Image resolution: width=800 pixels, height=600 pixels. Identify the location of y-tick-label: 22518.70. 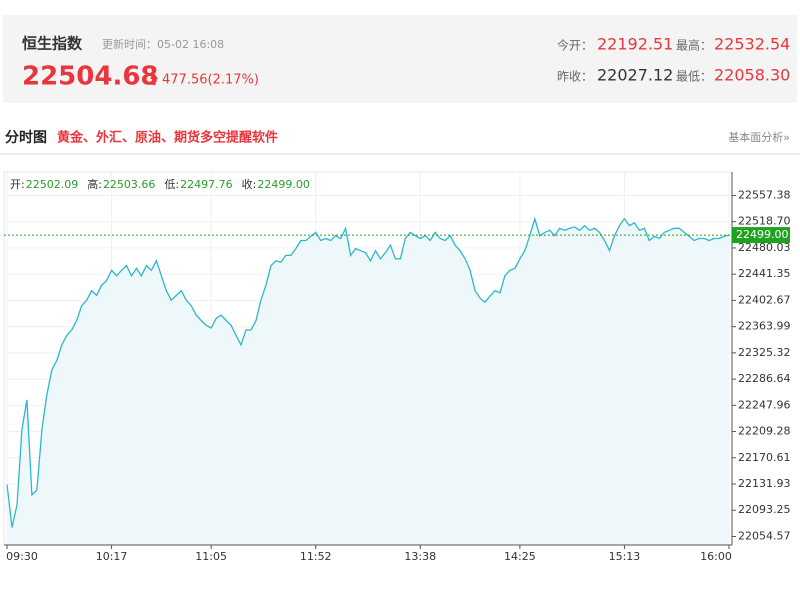
(764, 221).